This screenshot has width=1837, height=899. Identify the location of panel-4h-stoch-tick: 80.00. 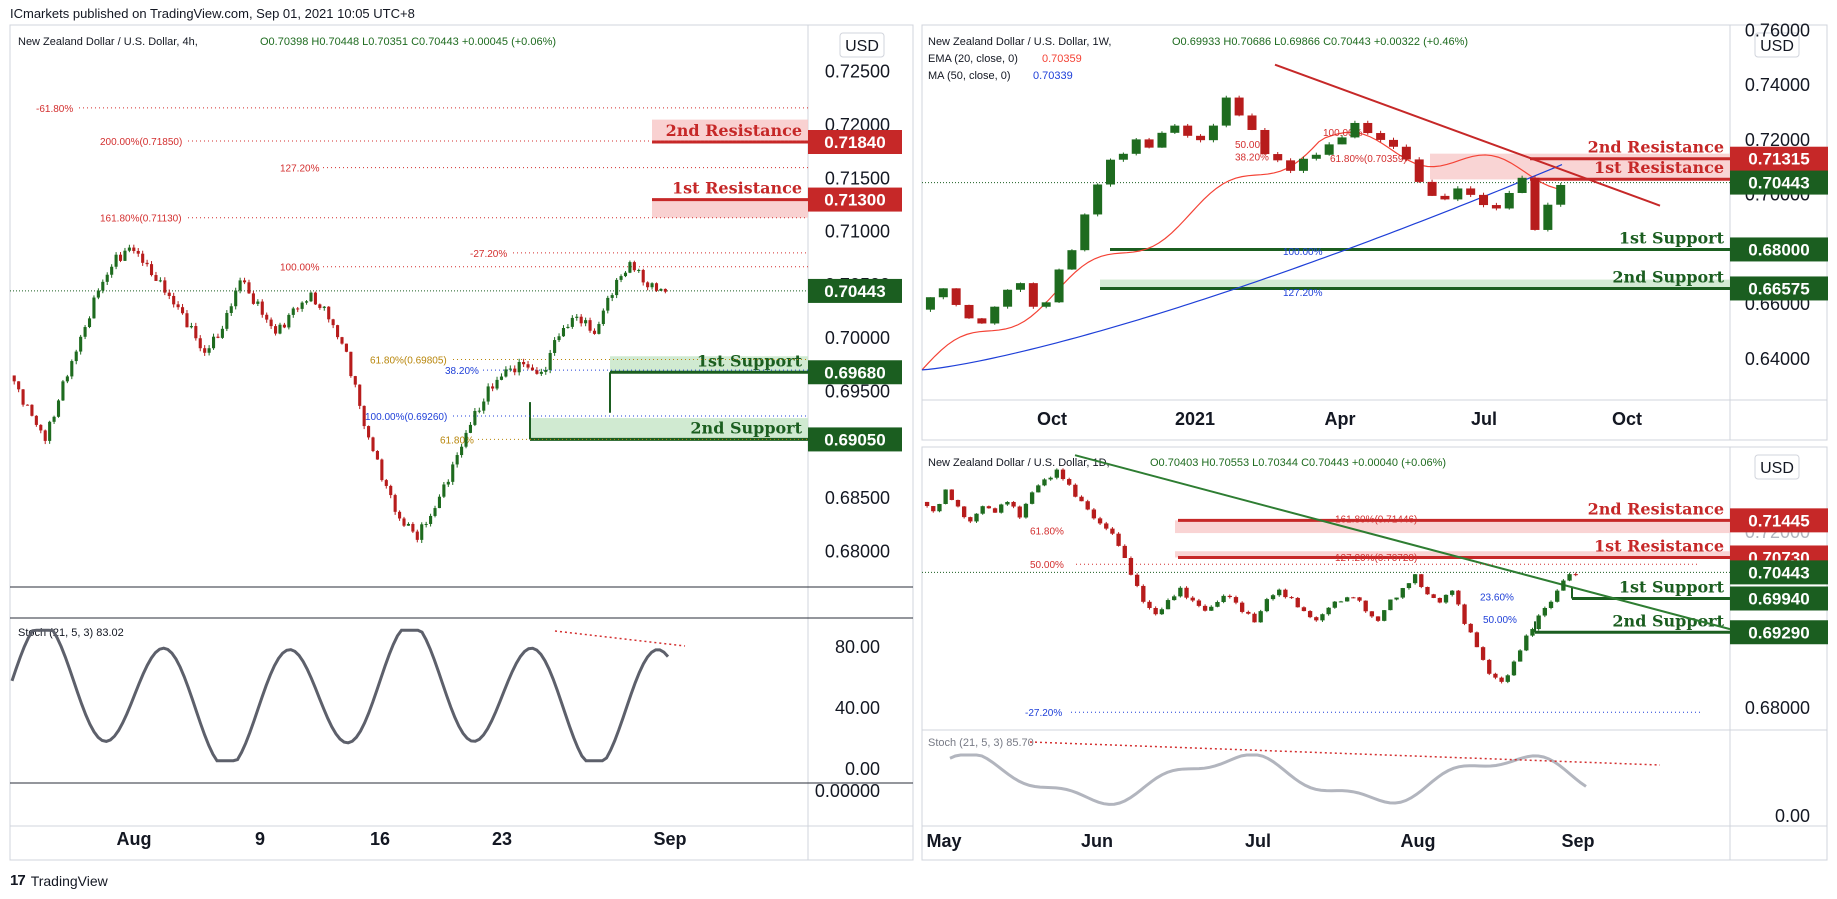
(857, 647).